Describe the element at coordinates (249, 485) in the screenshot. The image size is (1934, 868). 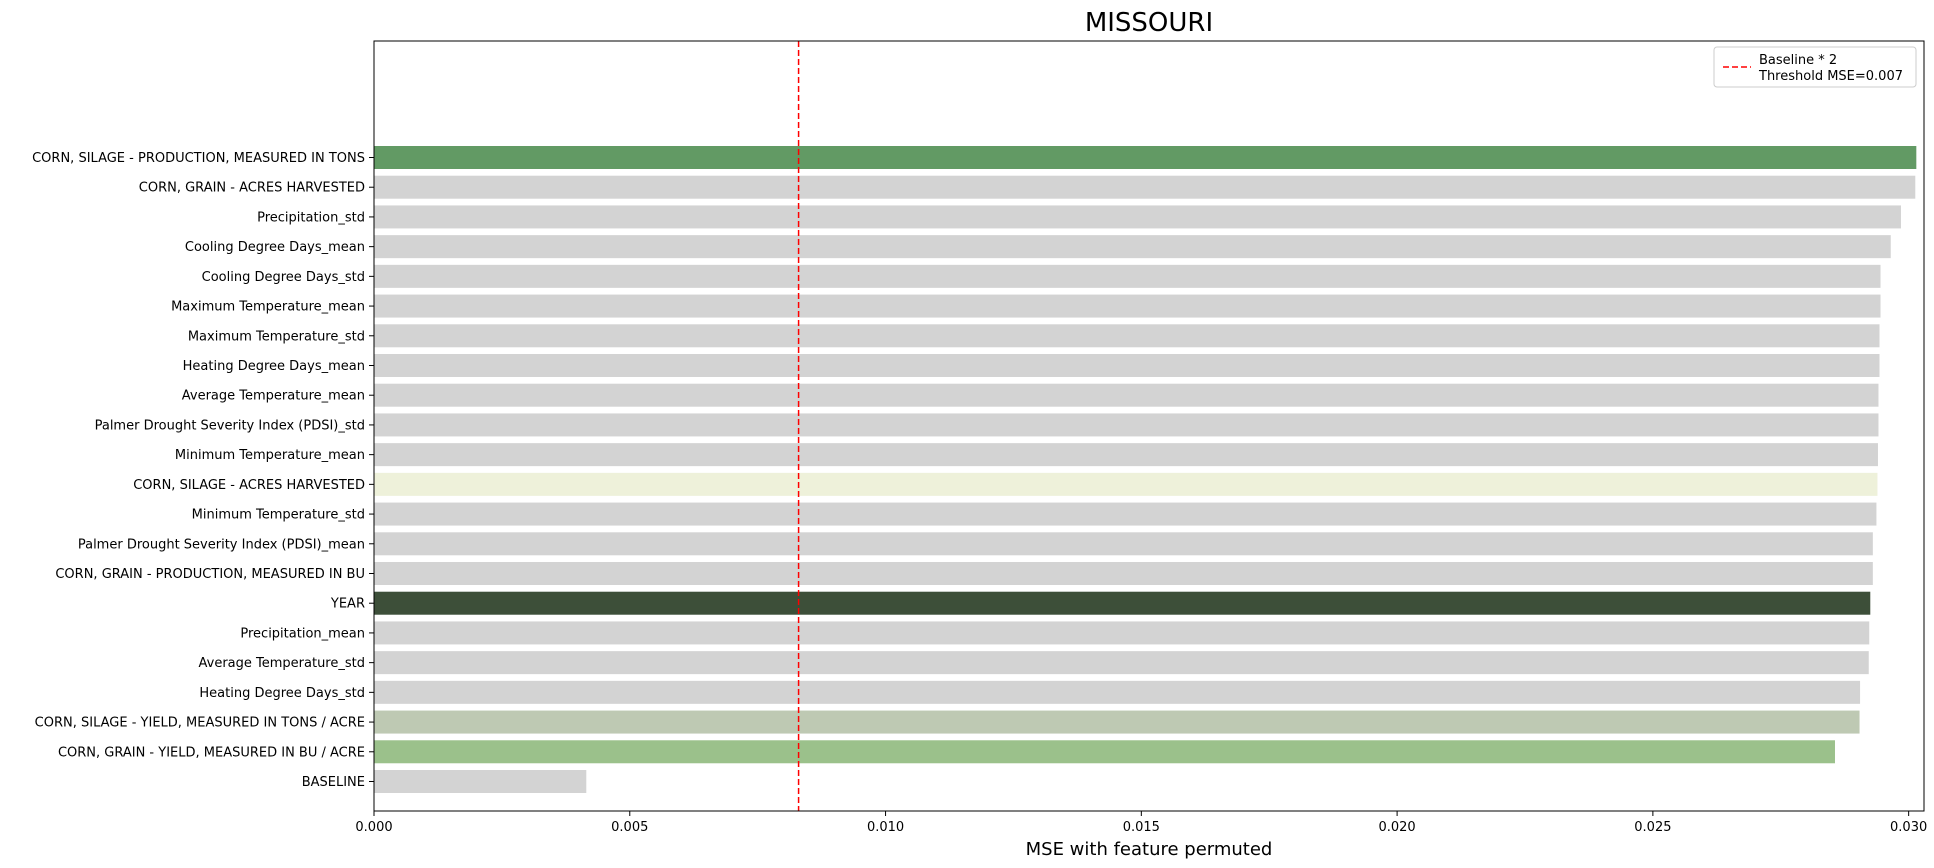
I see `y-tick-label: CORN, SILAGE - ACRES HARVESTED` at that location.